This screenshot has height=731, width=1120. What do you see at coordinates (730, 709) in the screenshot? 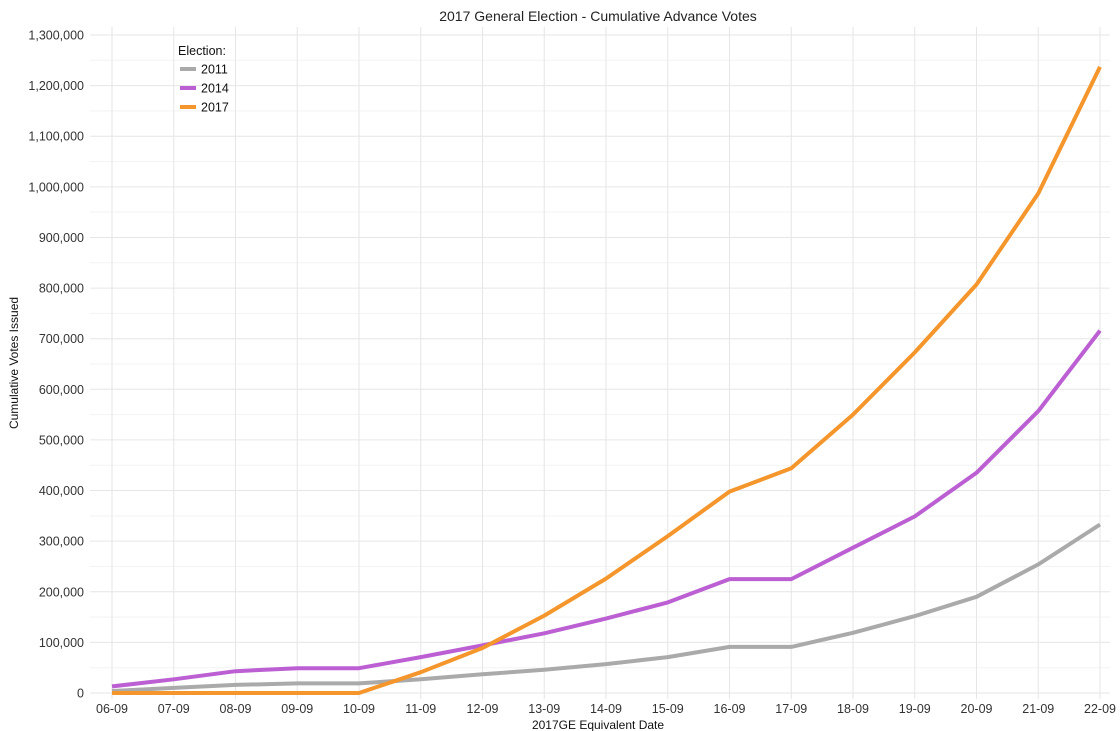
I see `x-tick-label: 16-09` at bounding box center [730, 709].